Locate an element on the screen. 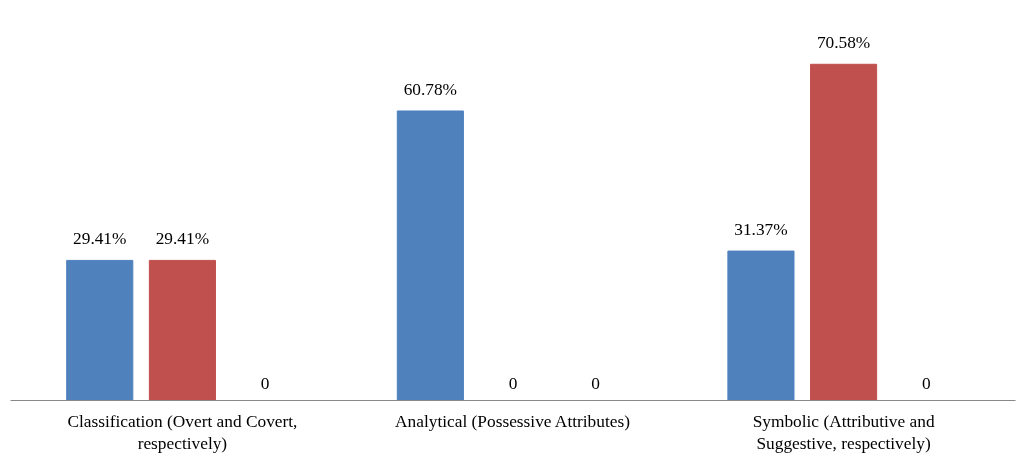  x-tick-label: Analytical (Possessive Attributes) is located at coordinates (513, 421).